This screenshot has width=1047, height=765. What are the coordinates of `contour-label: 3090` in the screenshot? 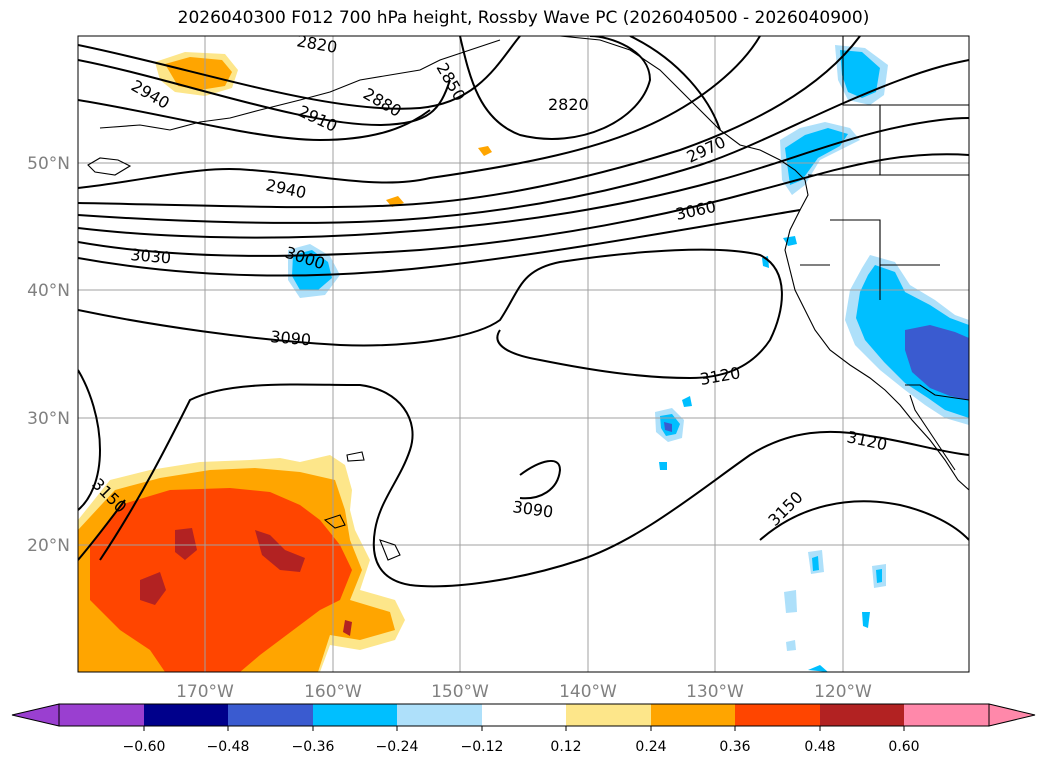 It's located at (291, 338).